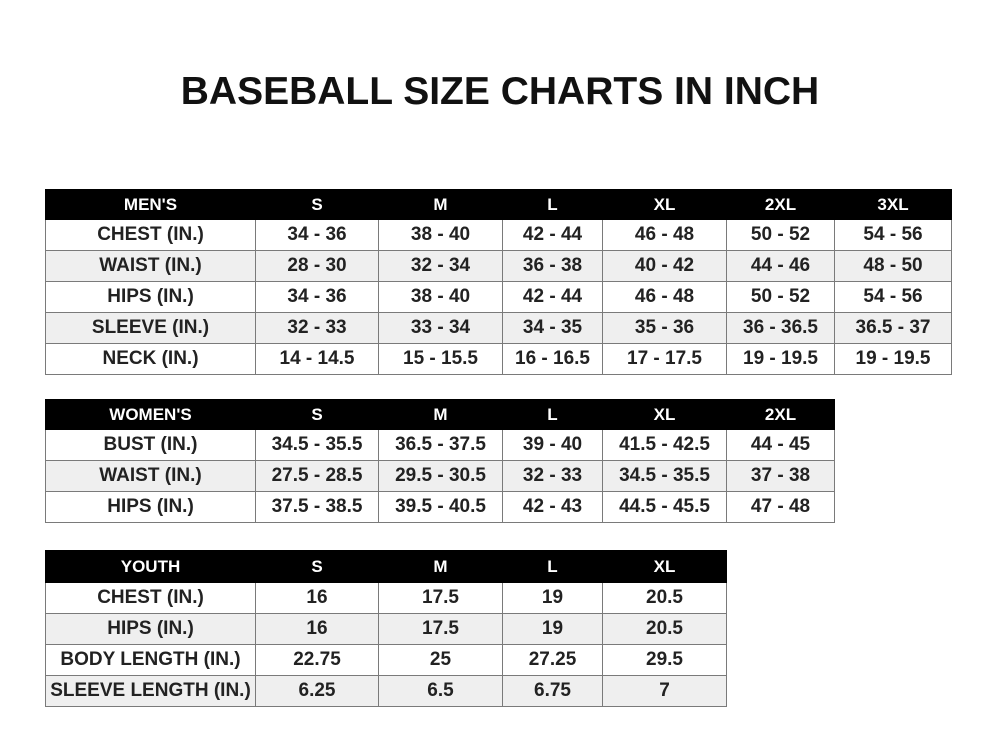  What do you see at coordinates (317, 235) in the screenshot?
I see `size-cell: 34 - 36` at bounding box center [317, 235].